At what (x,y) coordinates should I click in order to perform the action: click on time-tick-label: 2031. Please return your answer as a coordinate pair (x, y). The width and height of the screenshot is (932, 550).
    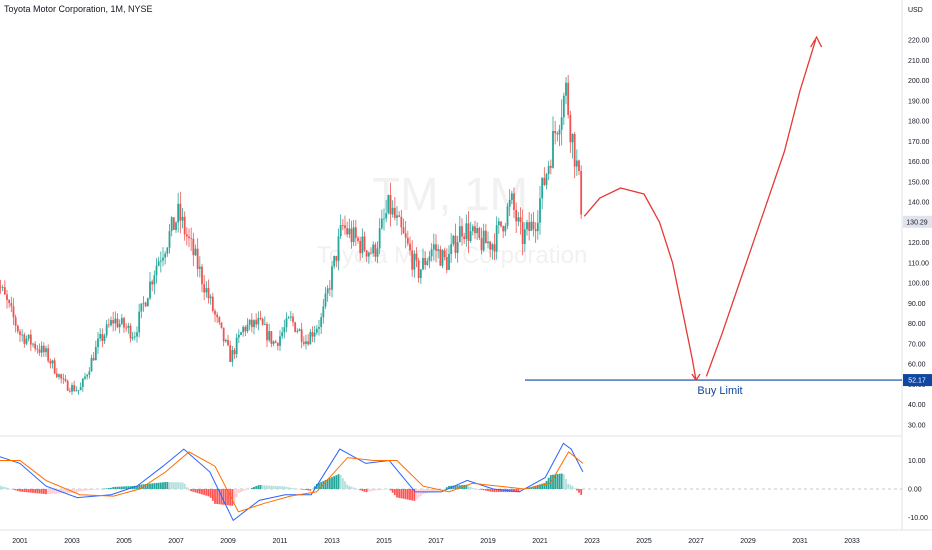
    Looking at the image, I should click on (800, 541).